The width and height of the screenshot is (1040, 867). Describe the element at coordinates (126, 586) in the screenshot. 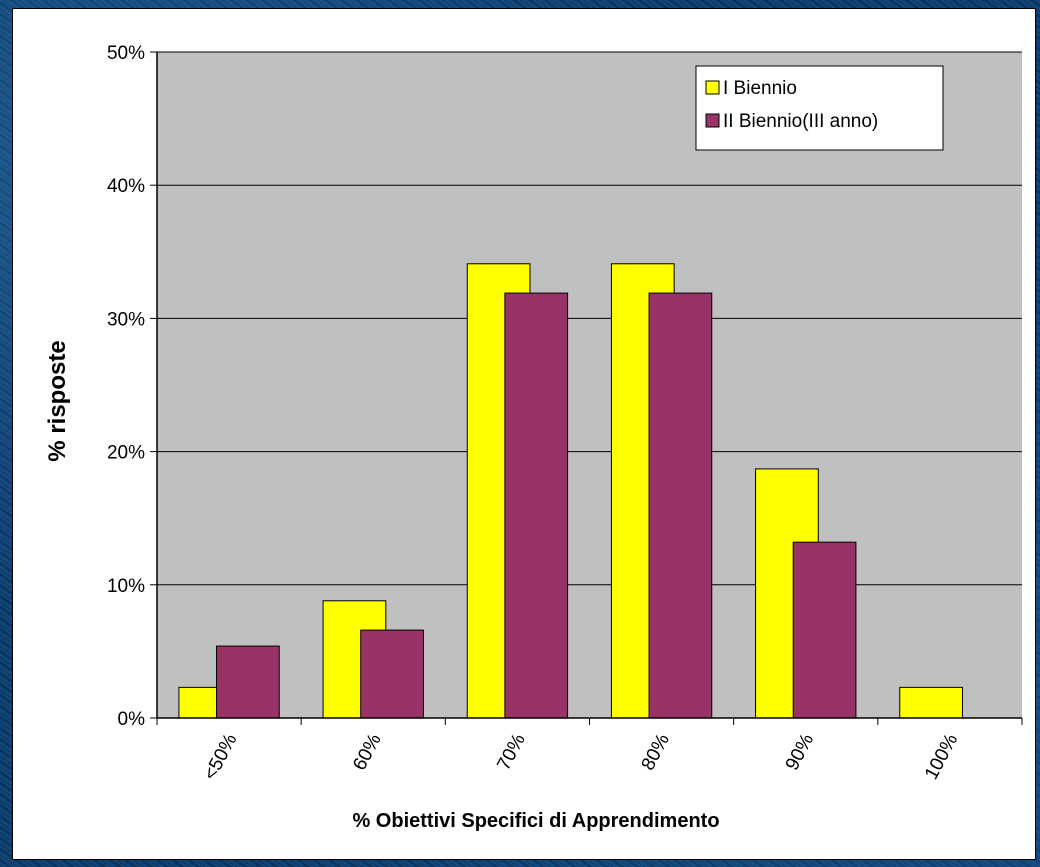

I see `y-tick-label: 10%` at that location.